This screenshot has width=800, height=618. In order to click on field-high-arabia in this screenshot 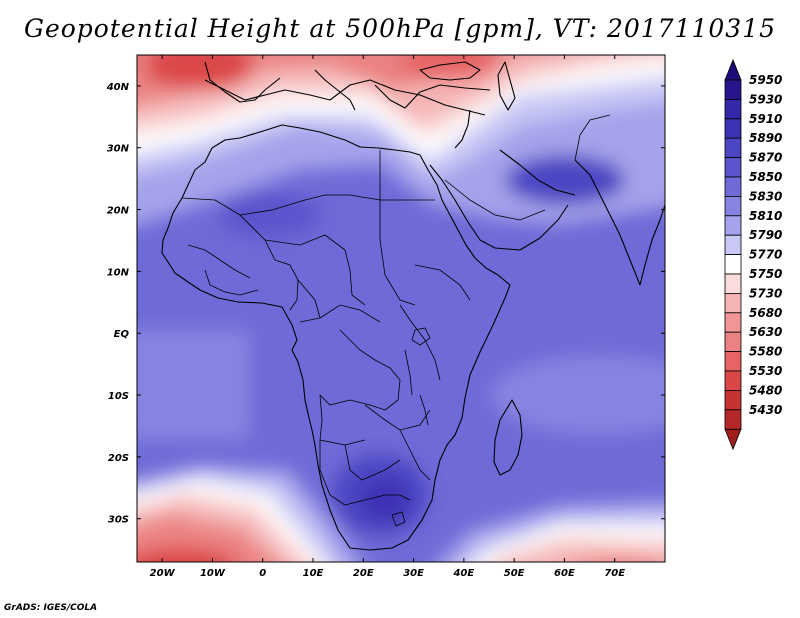, I will do `click(565, 180)`.